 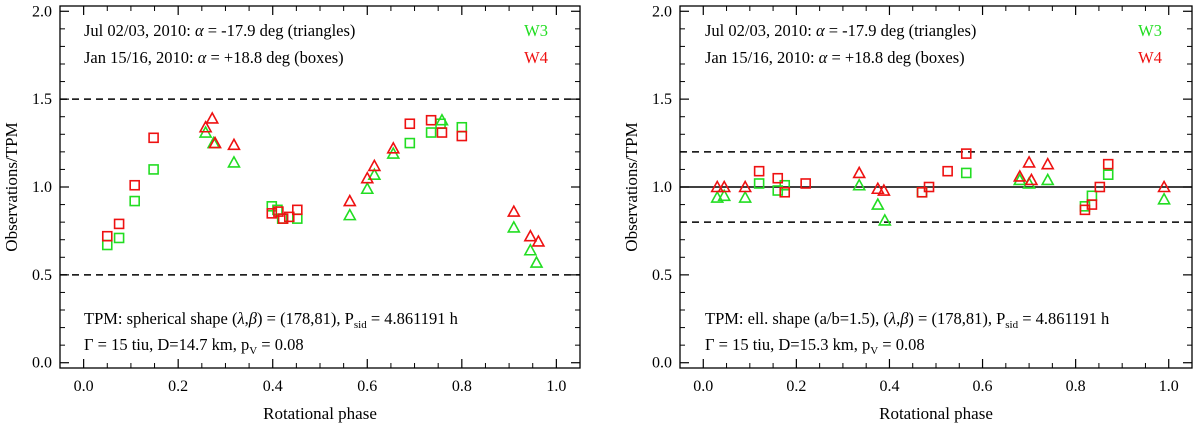 What do you see at coordinates (936, 413) in the screenshot?
I see `right-x-axis-label: Rotational phase` at bounding box center [936, 413].